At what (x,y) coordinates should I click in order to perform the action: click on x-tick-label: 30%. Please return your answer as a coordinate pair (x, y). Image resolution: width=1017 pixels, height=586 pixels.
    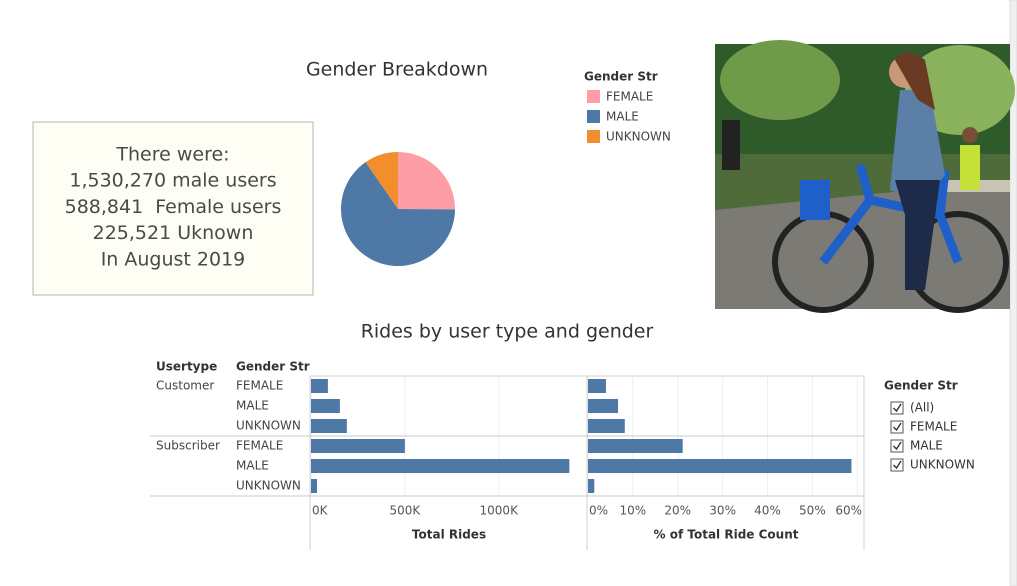
    Looking at the image, I should click on (722, 511).